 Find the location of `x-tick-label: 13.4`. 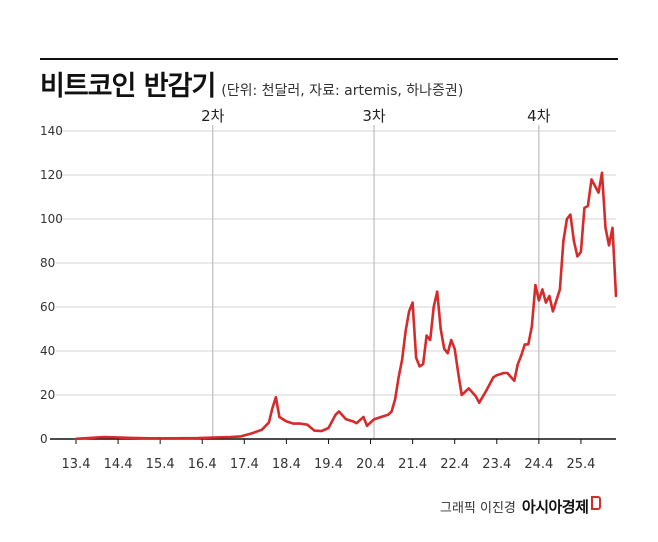

x-tick-label: 13.4 is located at coordinates (76, 464).